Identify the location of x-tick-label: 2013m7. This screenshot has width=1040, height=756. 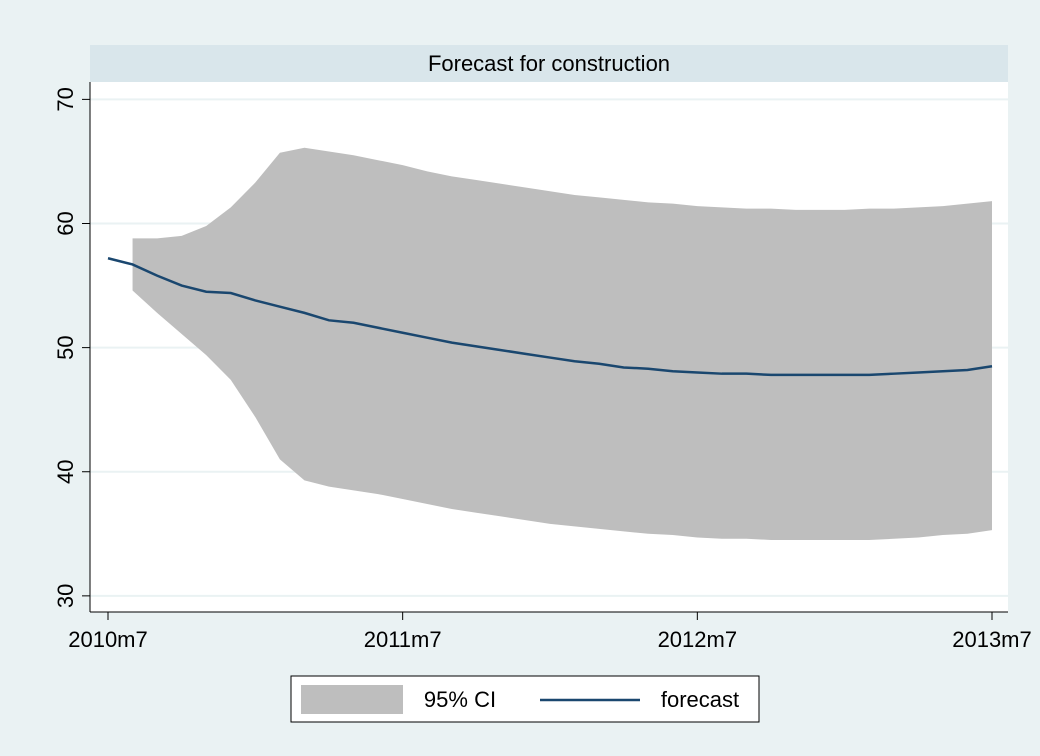
(992, 639).